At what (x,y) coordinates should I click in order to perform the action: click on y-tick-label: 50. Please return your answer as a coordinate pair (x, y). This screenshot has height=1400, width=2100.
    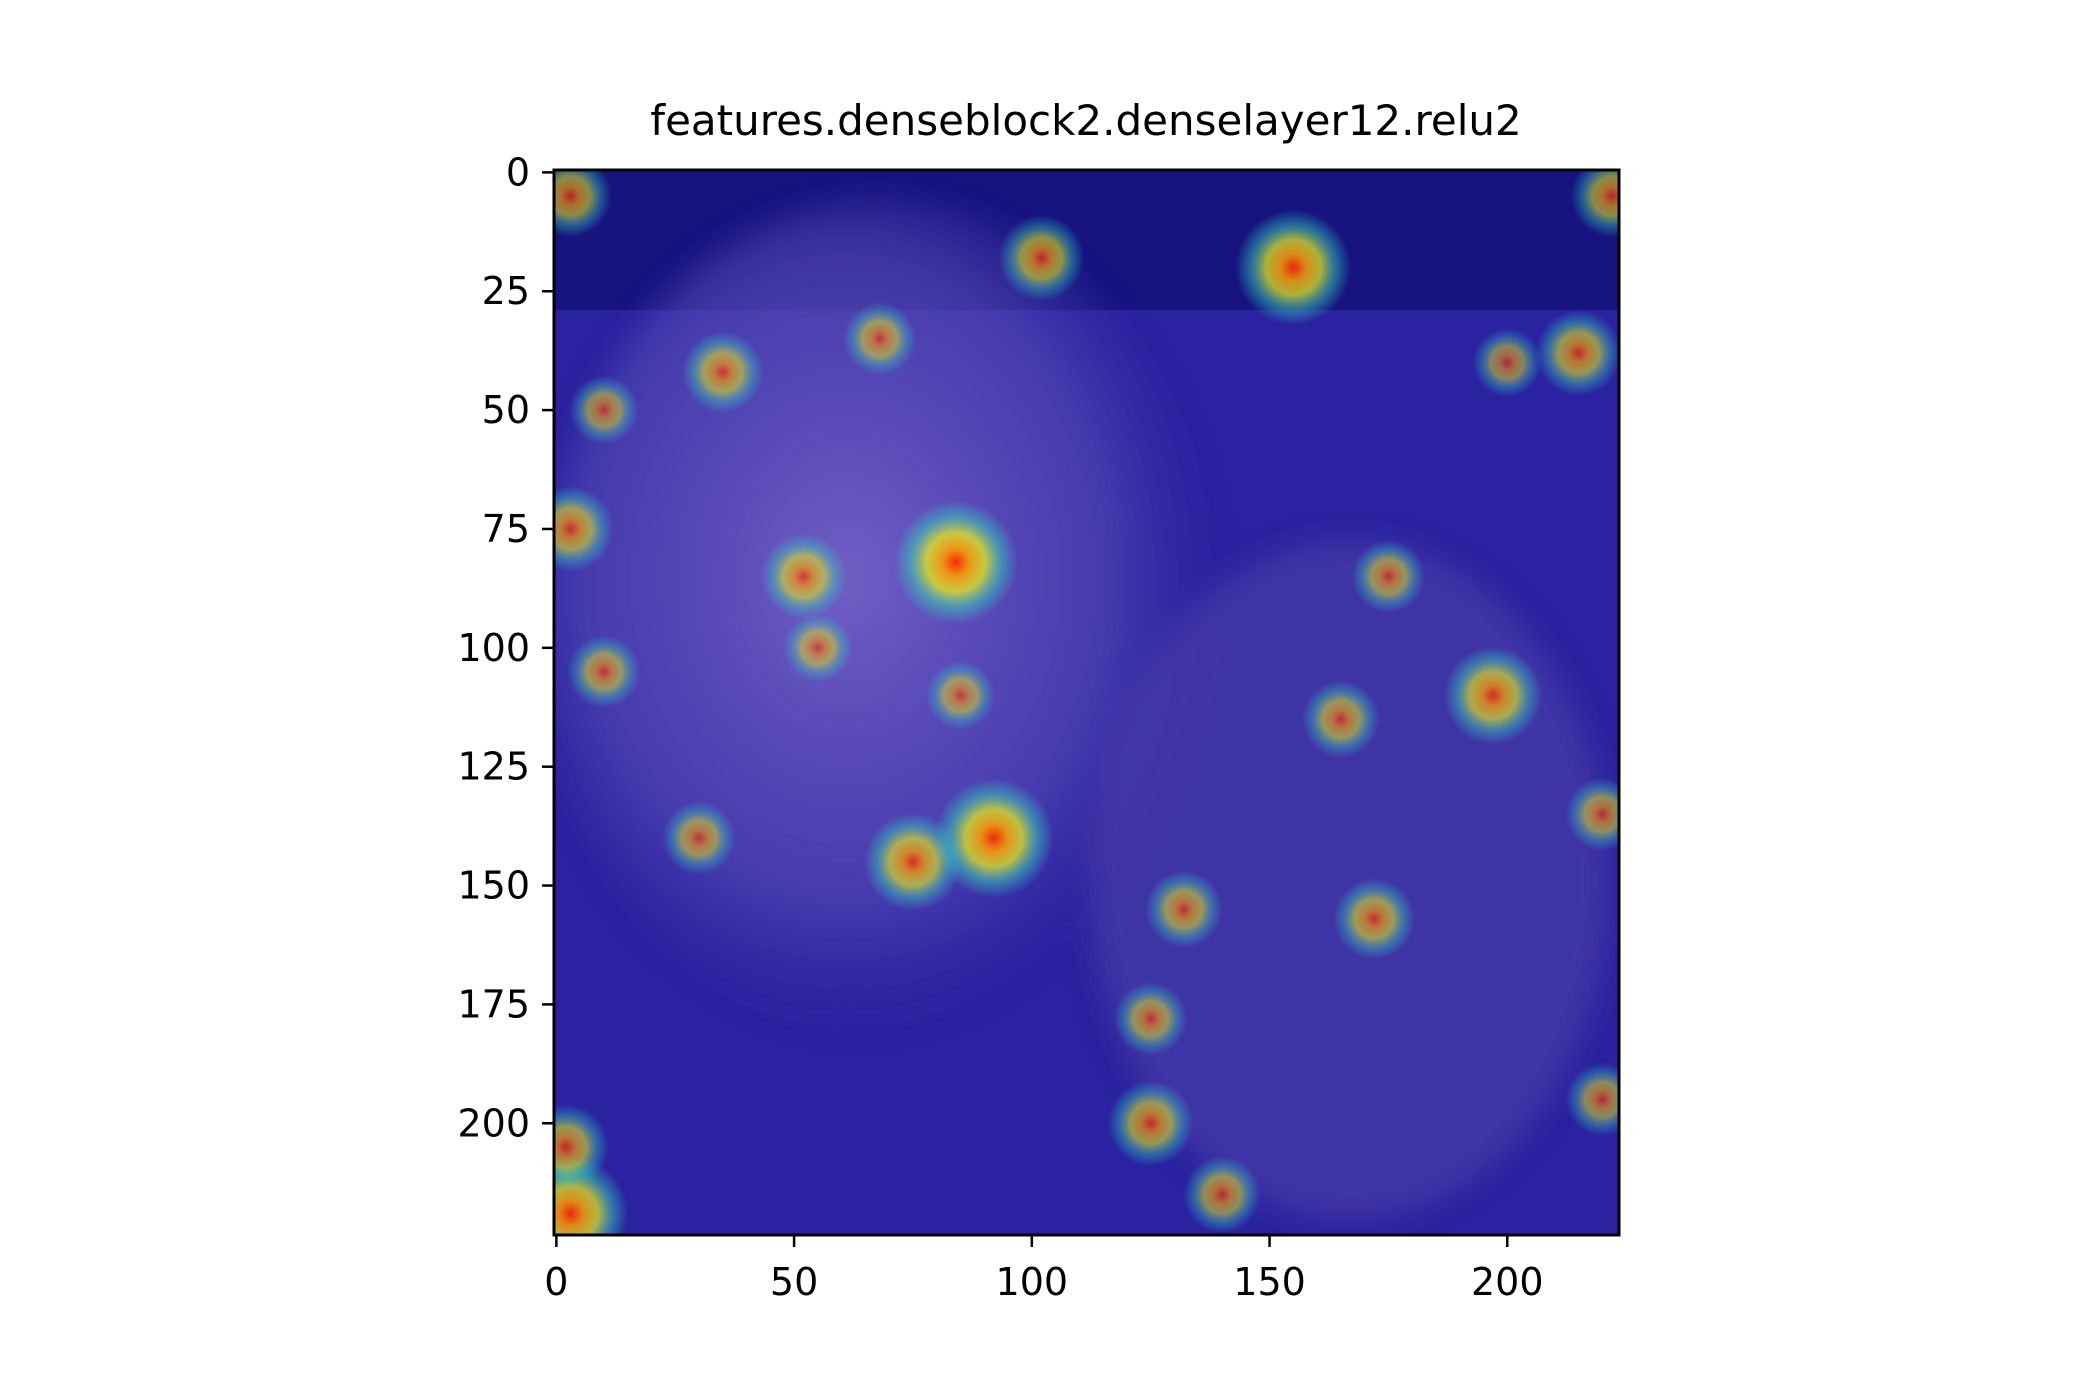
    Looking at the image, I should click on (506, 410).